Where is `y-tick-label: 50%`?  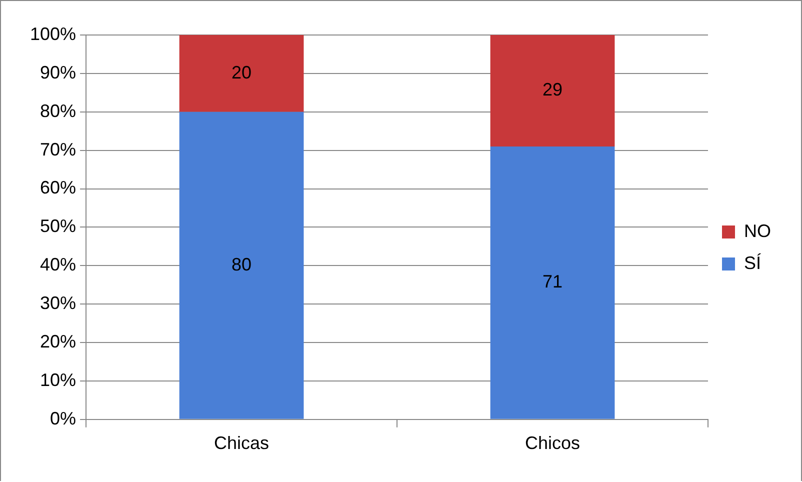
y-tick-label: 50% is located at coordinates (58, 226).